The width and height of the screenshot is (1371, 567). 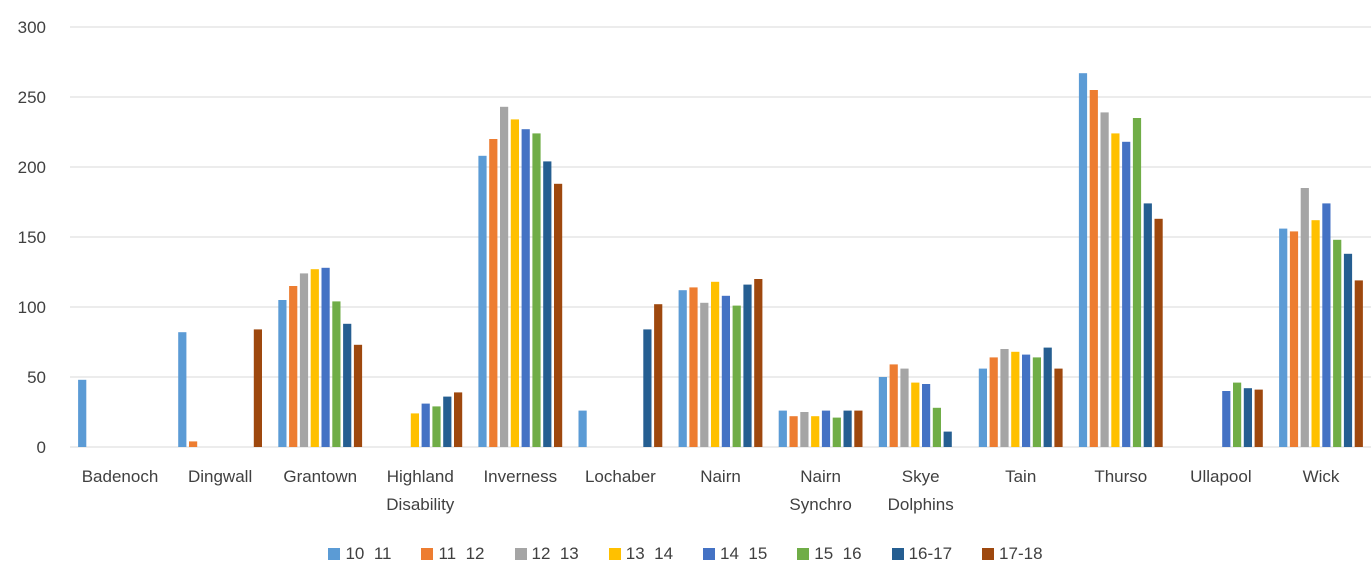 What do you see at coordinates (921, 490) in the screenshot?
I see `x-tick-label: Skye Dolphins` at bounding box center [921, 490].